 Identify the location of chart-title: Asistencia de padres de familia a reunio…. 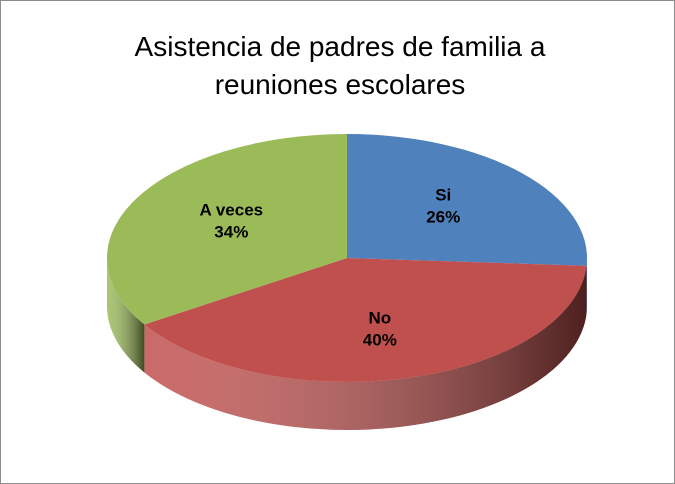
(340, 65).